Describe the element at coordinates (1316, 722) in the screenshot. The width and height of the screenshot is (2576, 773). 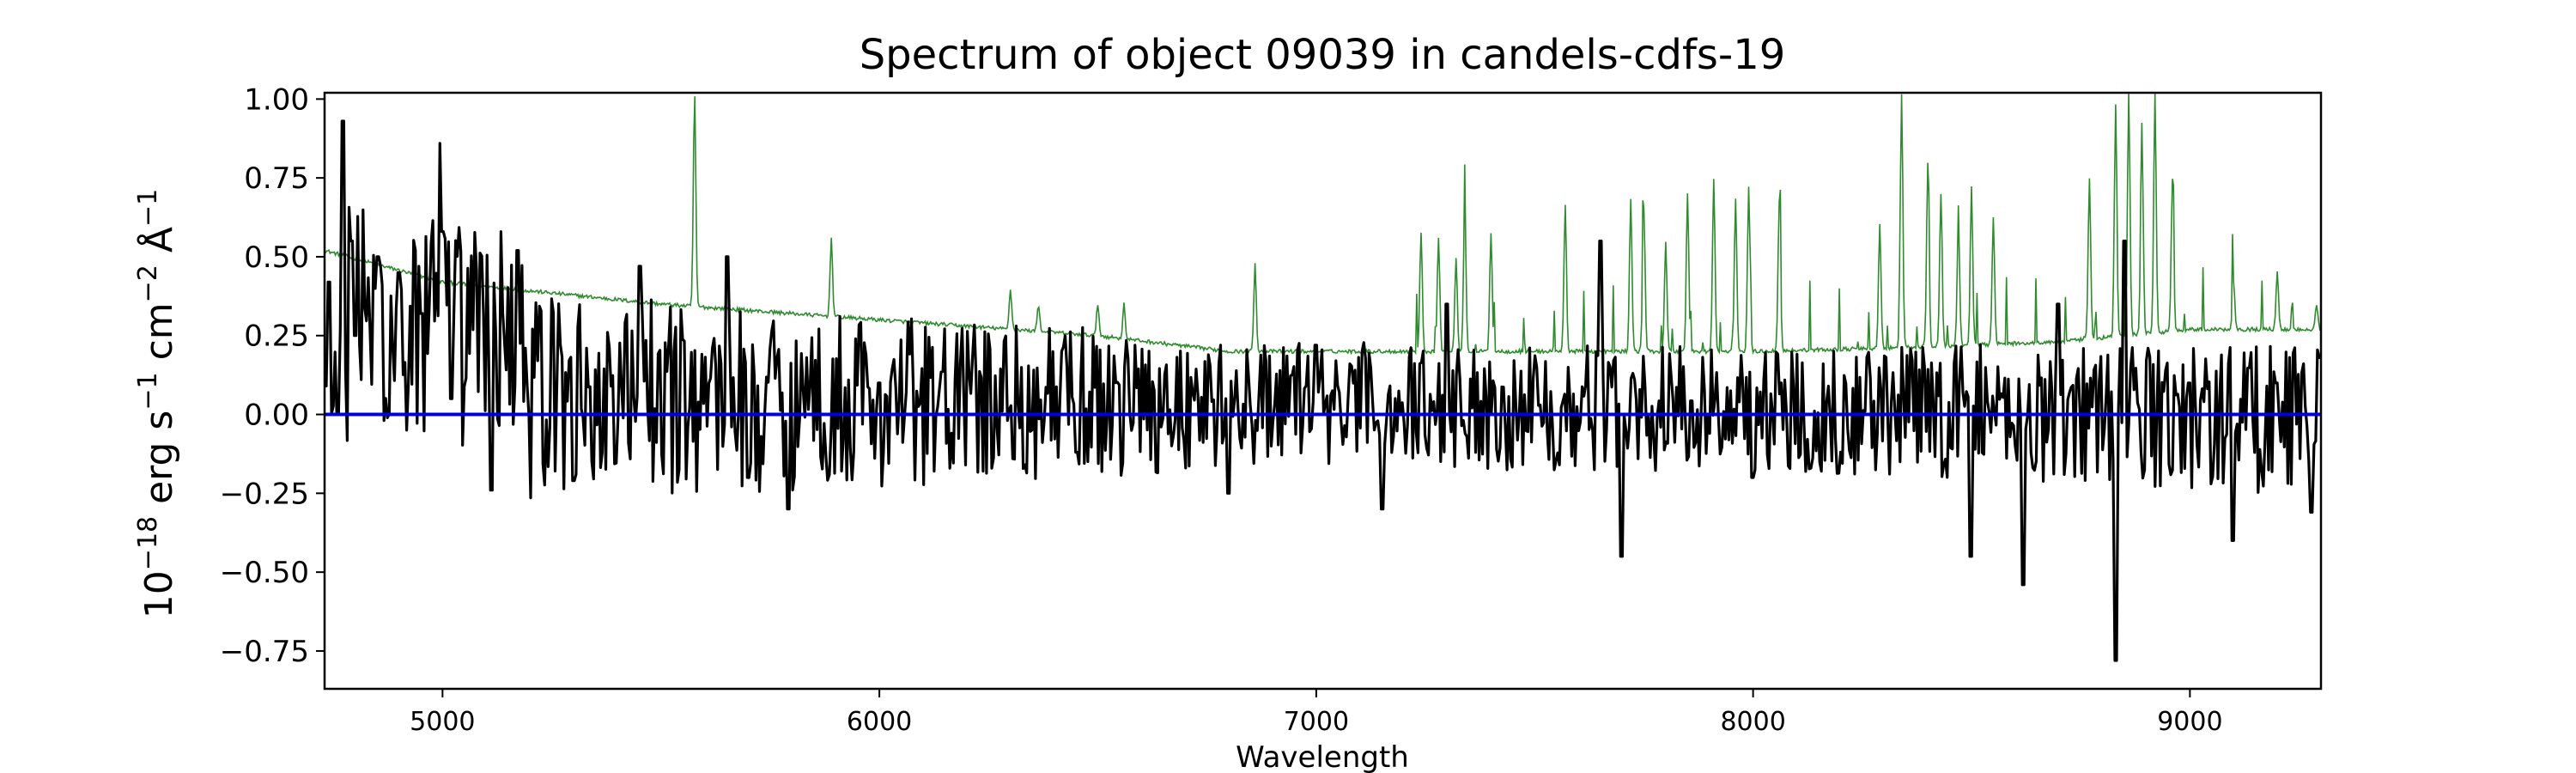
I see `x-tick-label: 7000` at that location.